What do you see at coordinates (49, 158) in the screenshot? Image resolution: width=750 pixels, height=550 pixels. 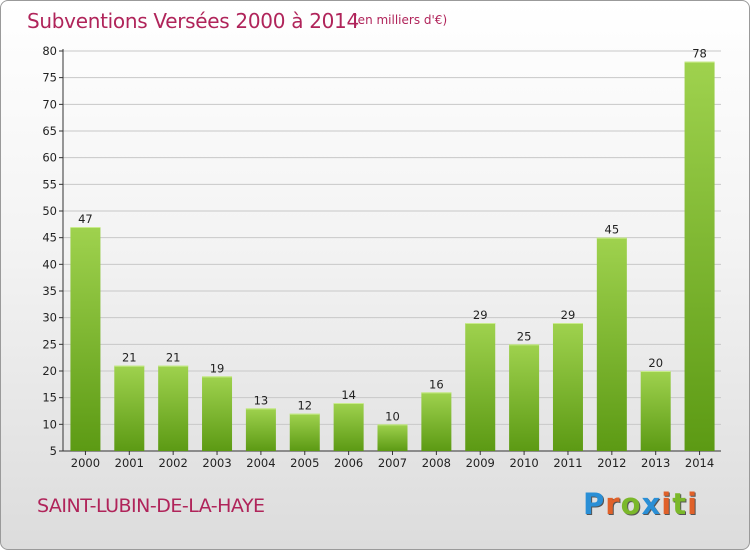 I see `y-tick-label: 60` at bounding box center [49, 158].